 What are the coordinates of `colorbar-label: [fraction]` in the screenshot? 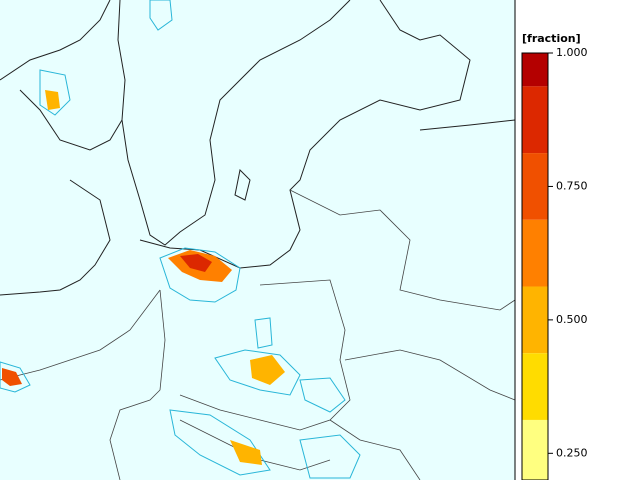 It's located at (551, 38).